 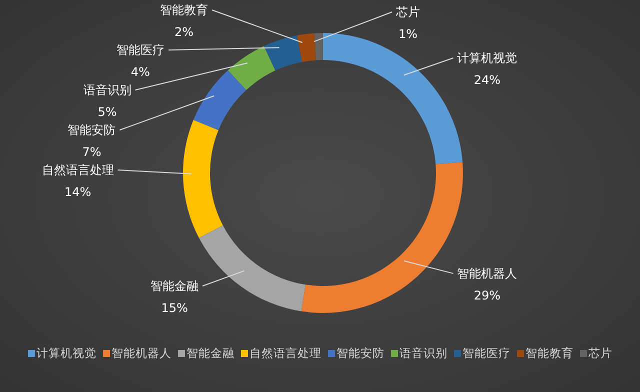 I want to click on legend-label: 智能机器人, so click(x=142, y=353).